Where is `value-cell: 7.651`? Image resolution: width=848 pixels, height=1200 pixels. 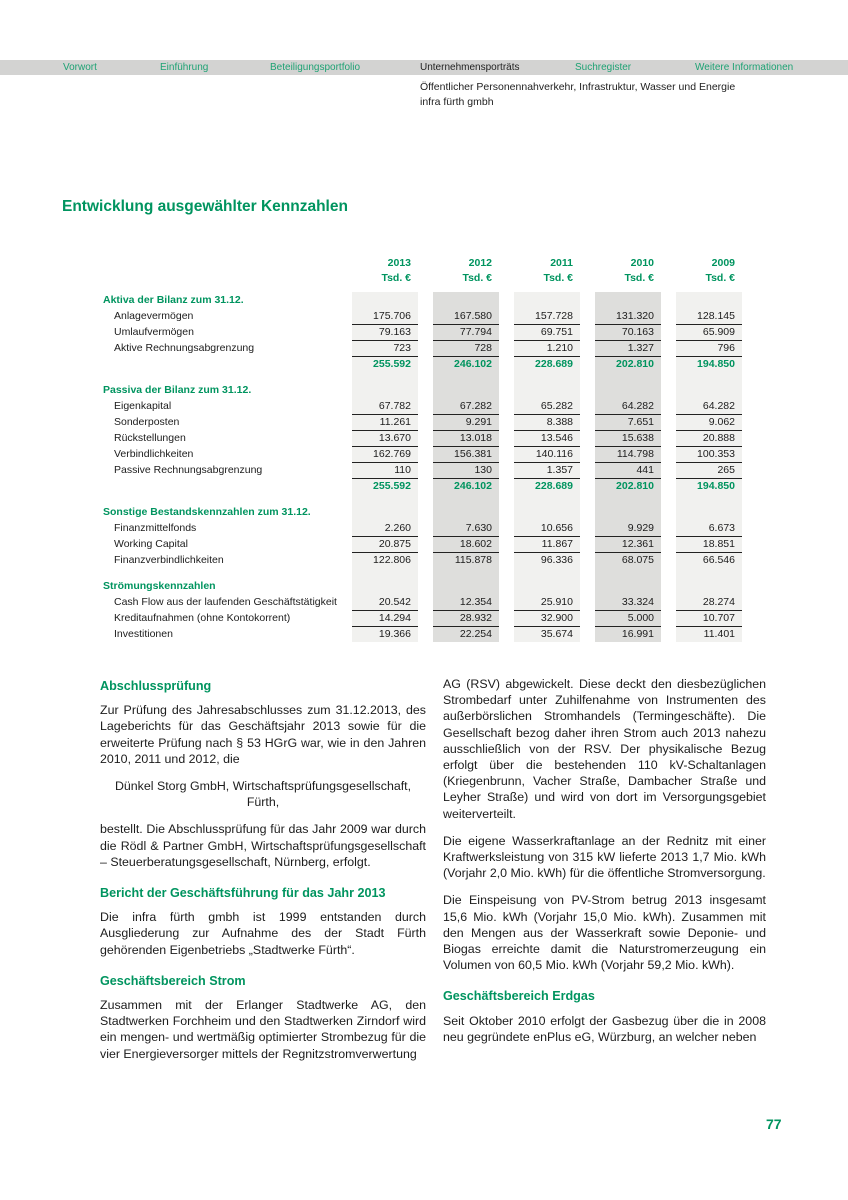
value-cell: 7.651 is located at coordinates (635, 422).